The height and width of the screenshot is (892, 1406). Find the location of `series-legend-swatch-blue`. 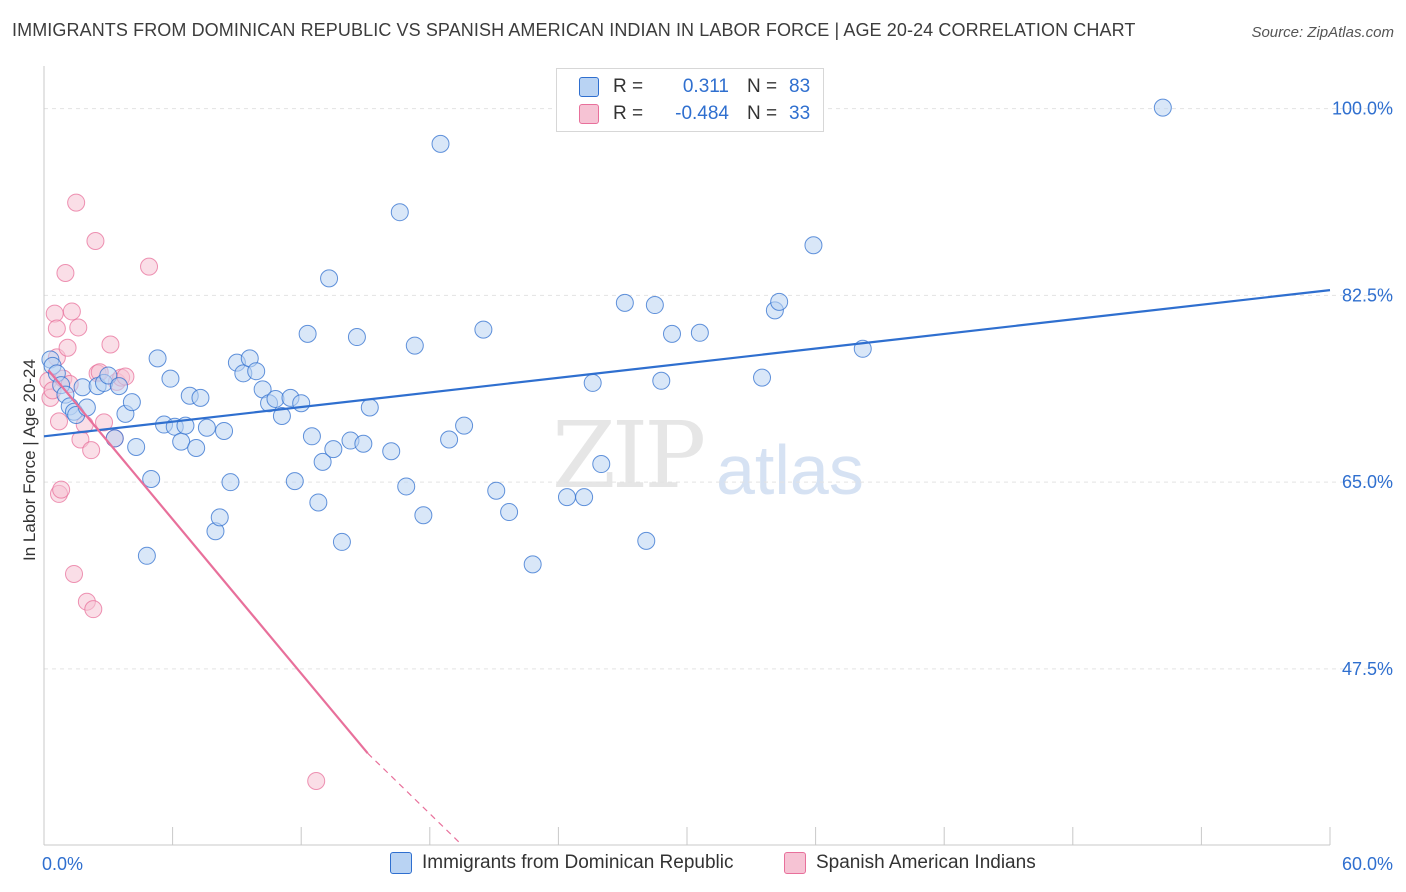

series-legend-swatch-blue is located at coordinates (401, 863).